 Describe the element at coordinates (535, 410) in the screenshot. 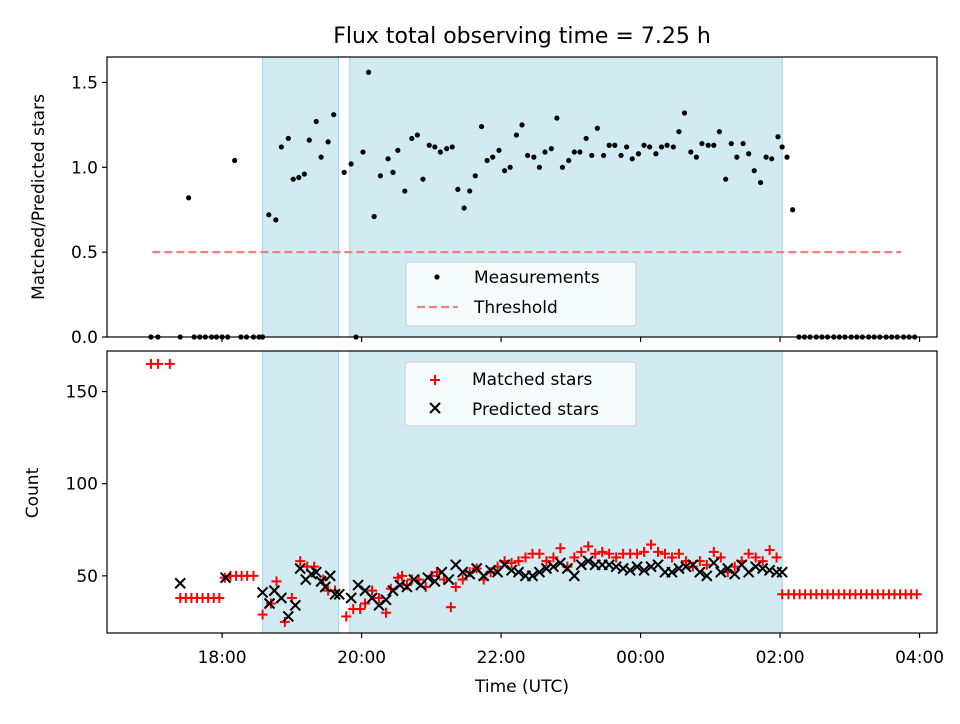

I see `legend-label-predicted: Predicted stars` at that location.